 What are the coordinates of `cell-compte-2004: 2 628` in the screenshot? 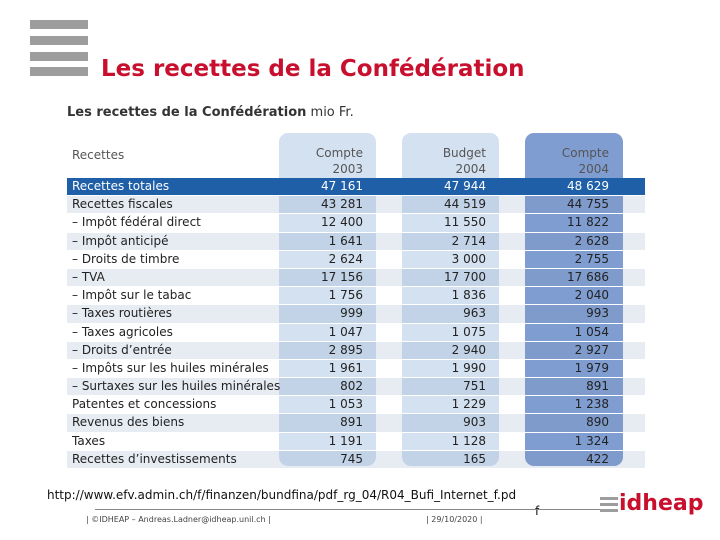 It's located at (591, 240).